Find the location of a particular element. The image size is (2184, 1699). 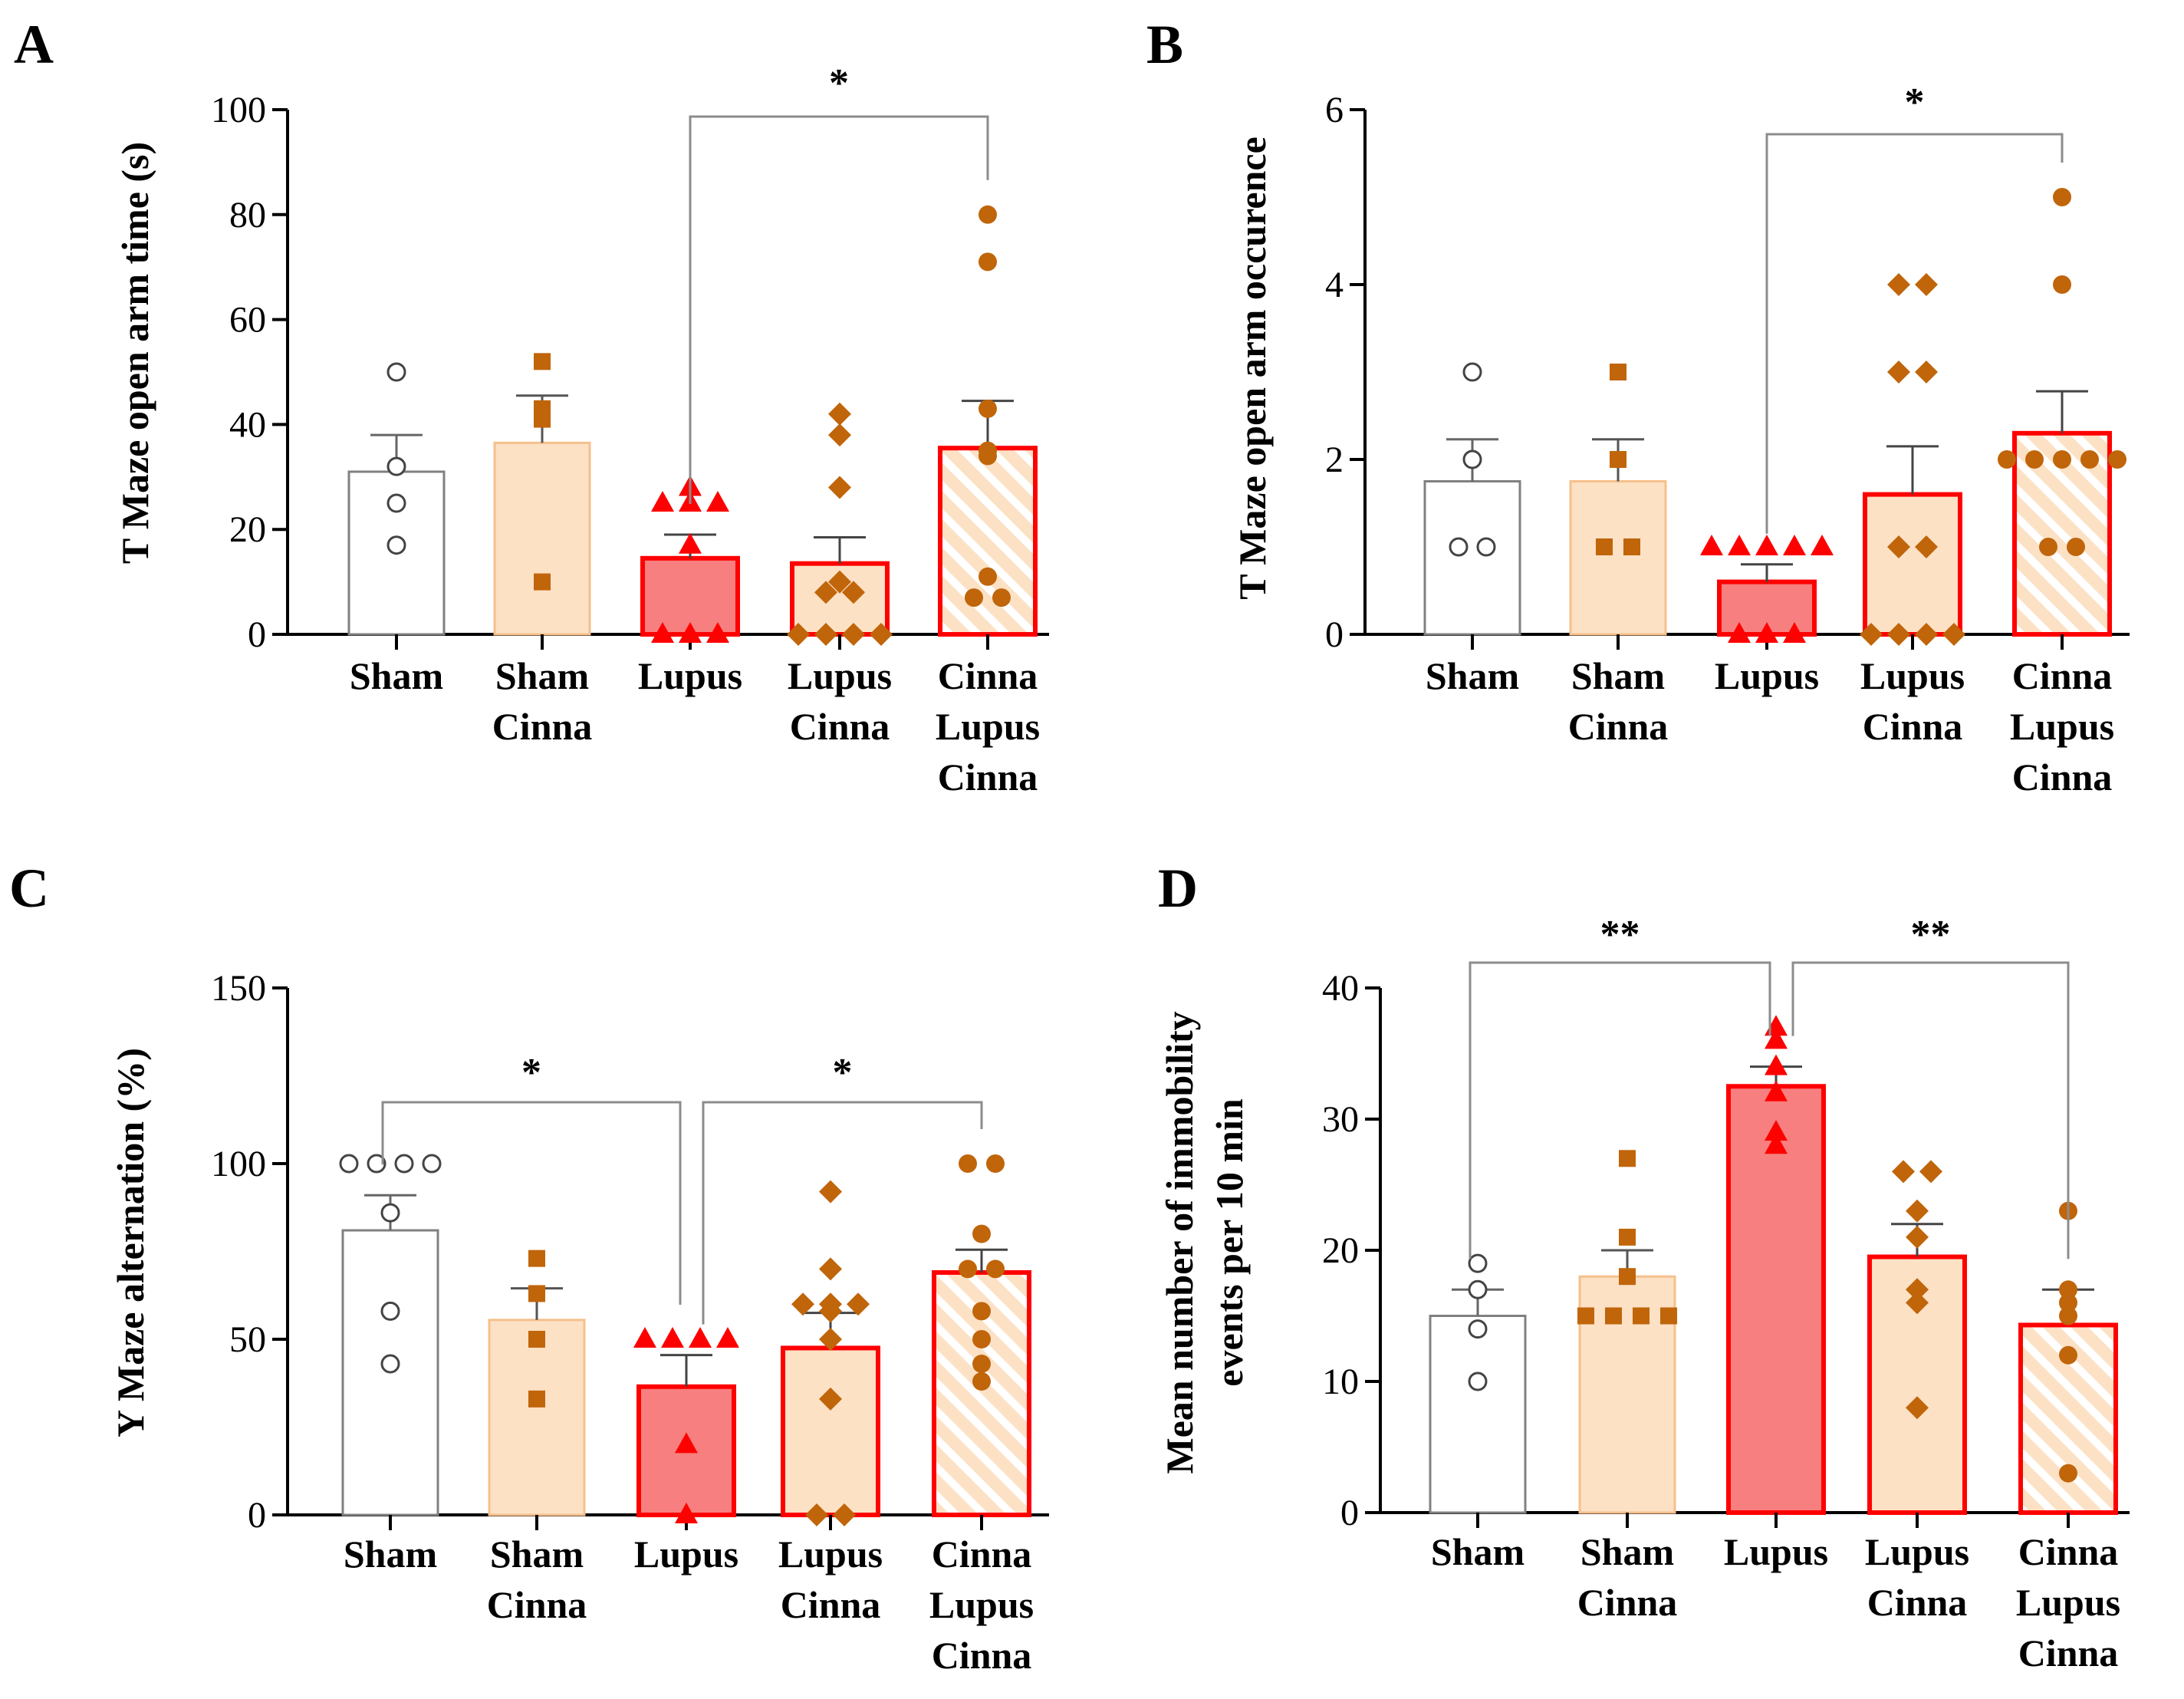

y-tick-label: 10 is located at coordinates (1340, 1382).